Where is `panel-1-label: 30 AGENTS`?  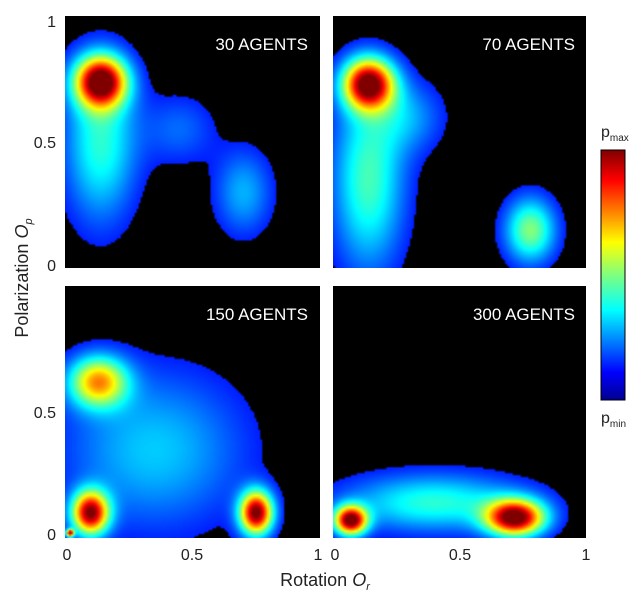
panel-1-label: 30 AGENTS is located at coordinates (261, 44).